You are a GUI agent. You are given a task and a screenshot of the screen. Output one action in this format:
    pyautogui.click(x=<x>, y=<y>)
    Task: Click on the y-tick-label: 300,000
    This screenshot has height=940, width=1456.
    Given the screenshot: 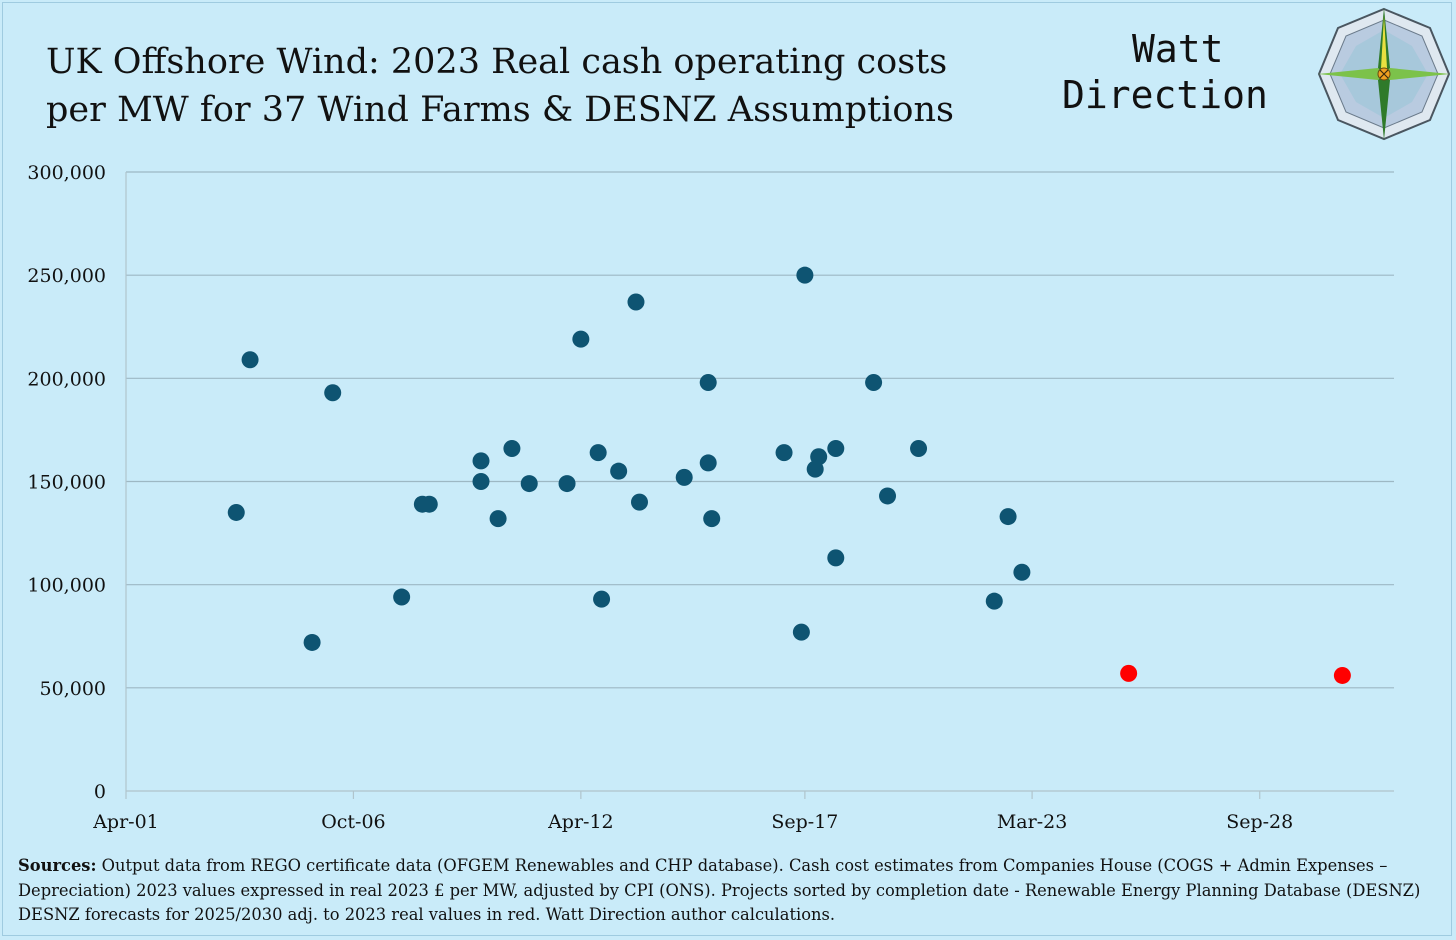 What is the action you would take?
    pyautogui.click(x=66, y=173)
    